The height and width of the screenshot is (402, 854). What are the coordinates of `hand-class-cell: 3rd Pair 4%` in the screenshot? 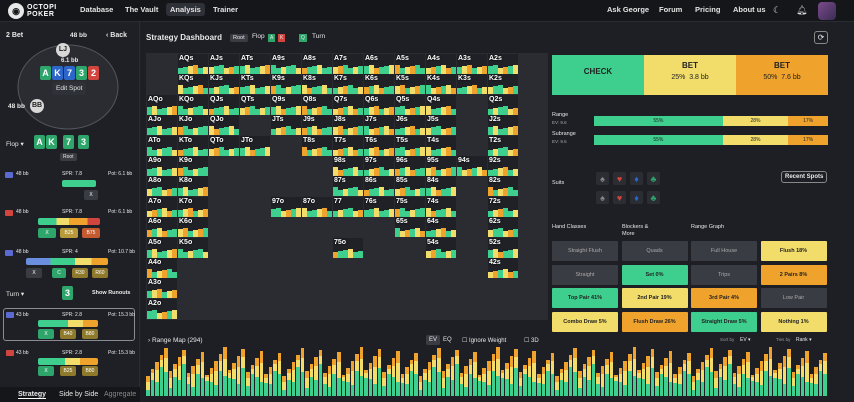 It's located at (724, 298).